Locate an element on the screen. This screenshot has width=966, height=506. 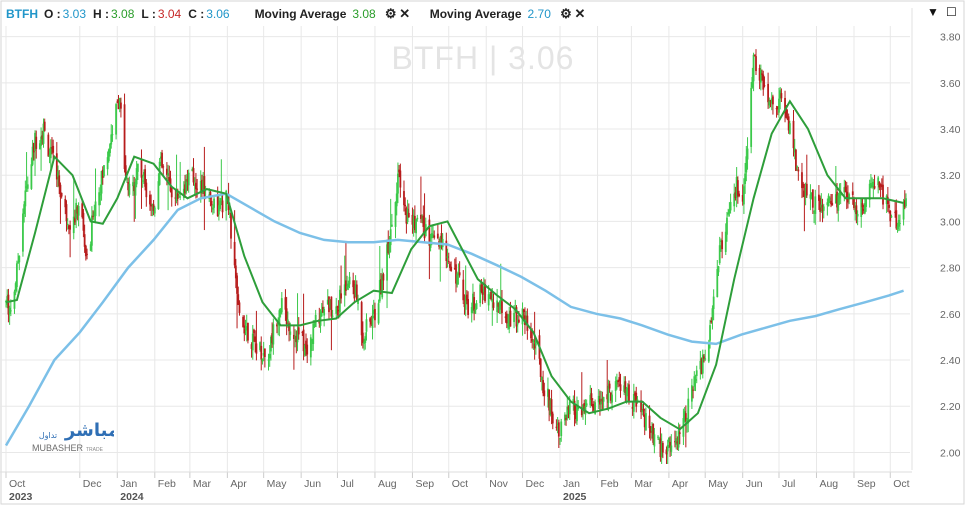
y-tick-label: 3.60 is located at coordinates (950, 84).